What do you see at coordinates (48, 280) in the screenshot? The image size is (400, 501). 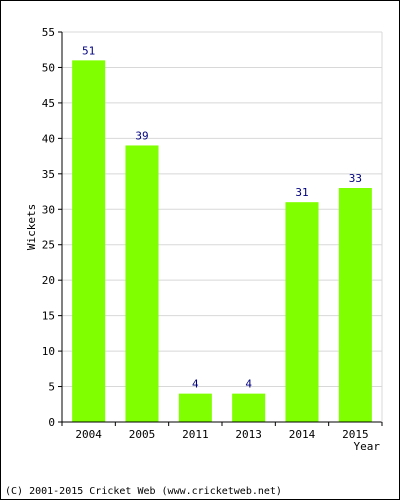 I see `y-tick-label: 20` at bounding box center [48, 280].